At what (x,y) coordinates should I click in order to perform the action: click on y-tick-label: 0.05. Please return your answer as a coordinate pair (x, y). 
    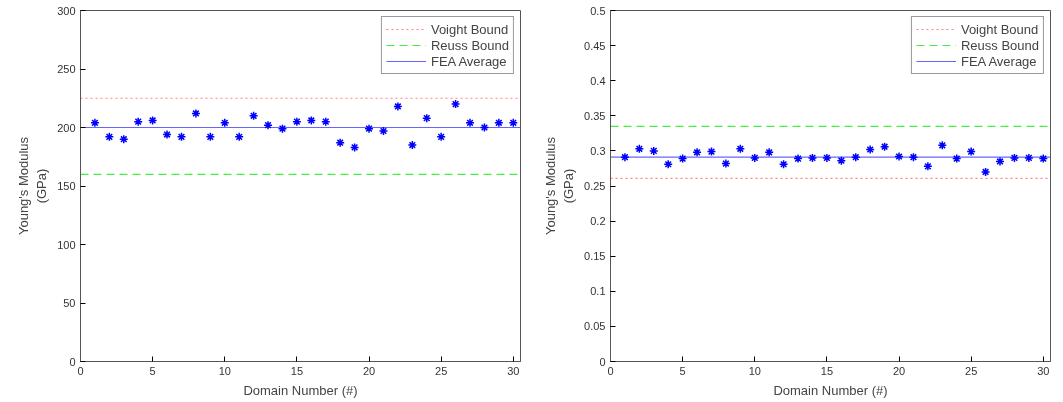
    Looking at the image, I should click on (595, 326).